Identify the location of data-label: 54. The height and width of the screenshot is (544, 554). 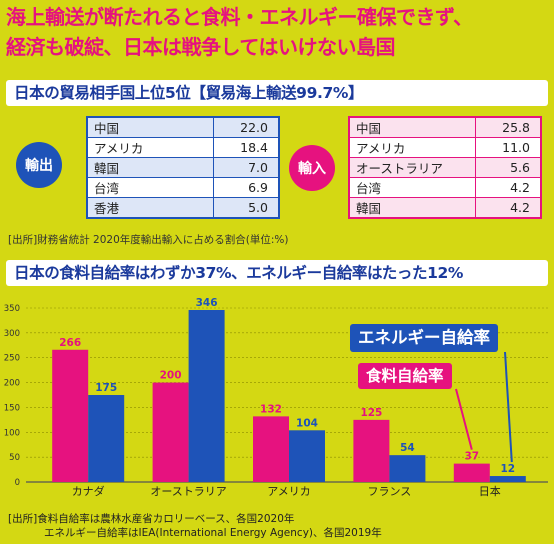
(407, 448).